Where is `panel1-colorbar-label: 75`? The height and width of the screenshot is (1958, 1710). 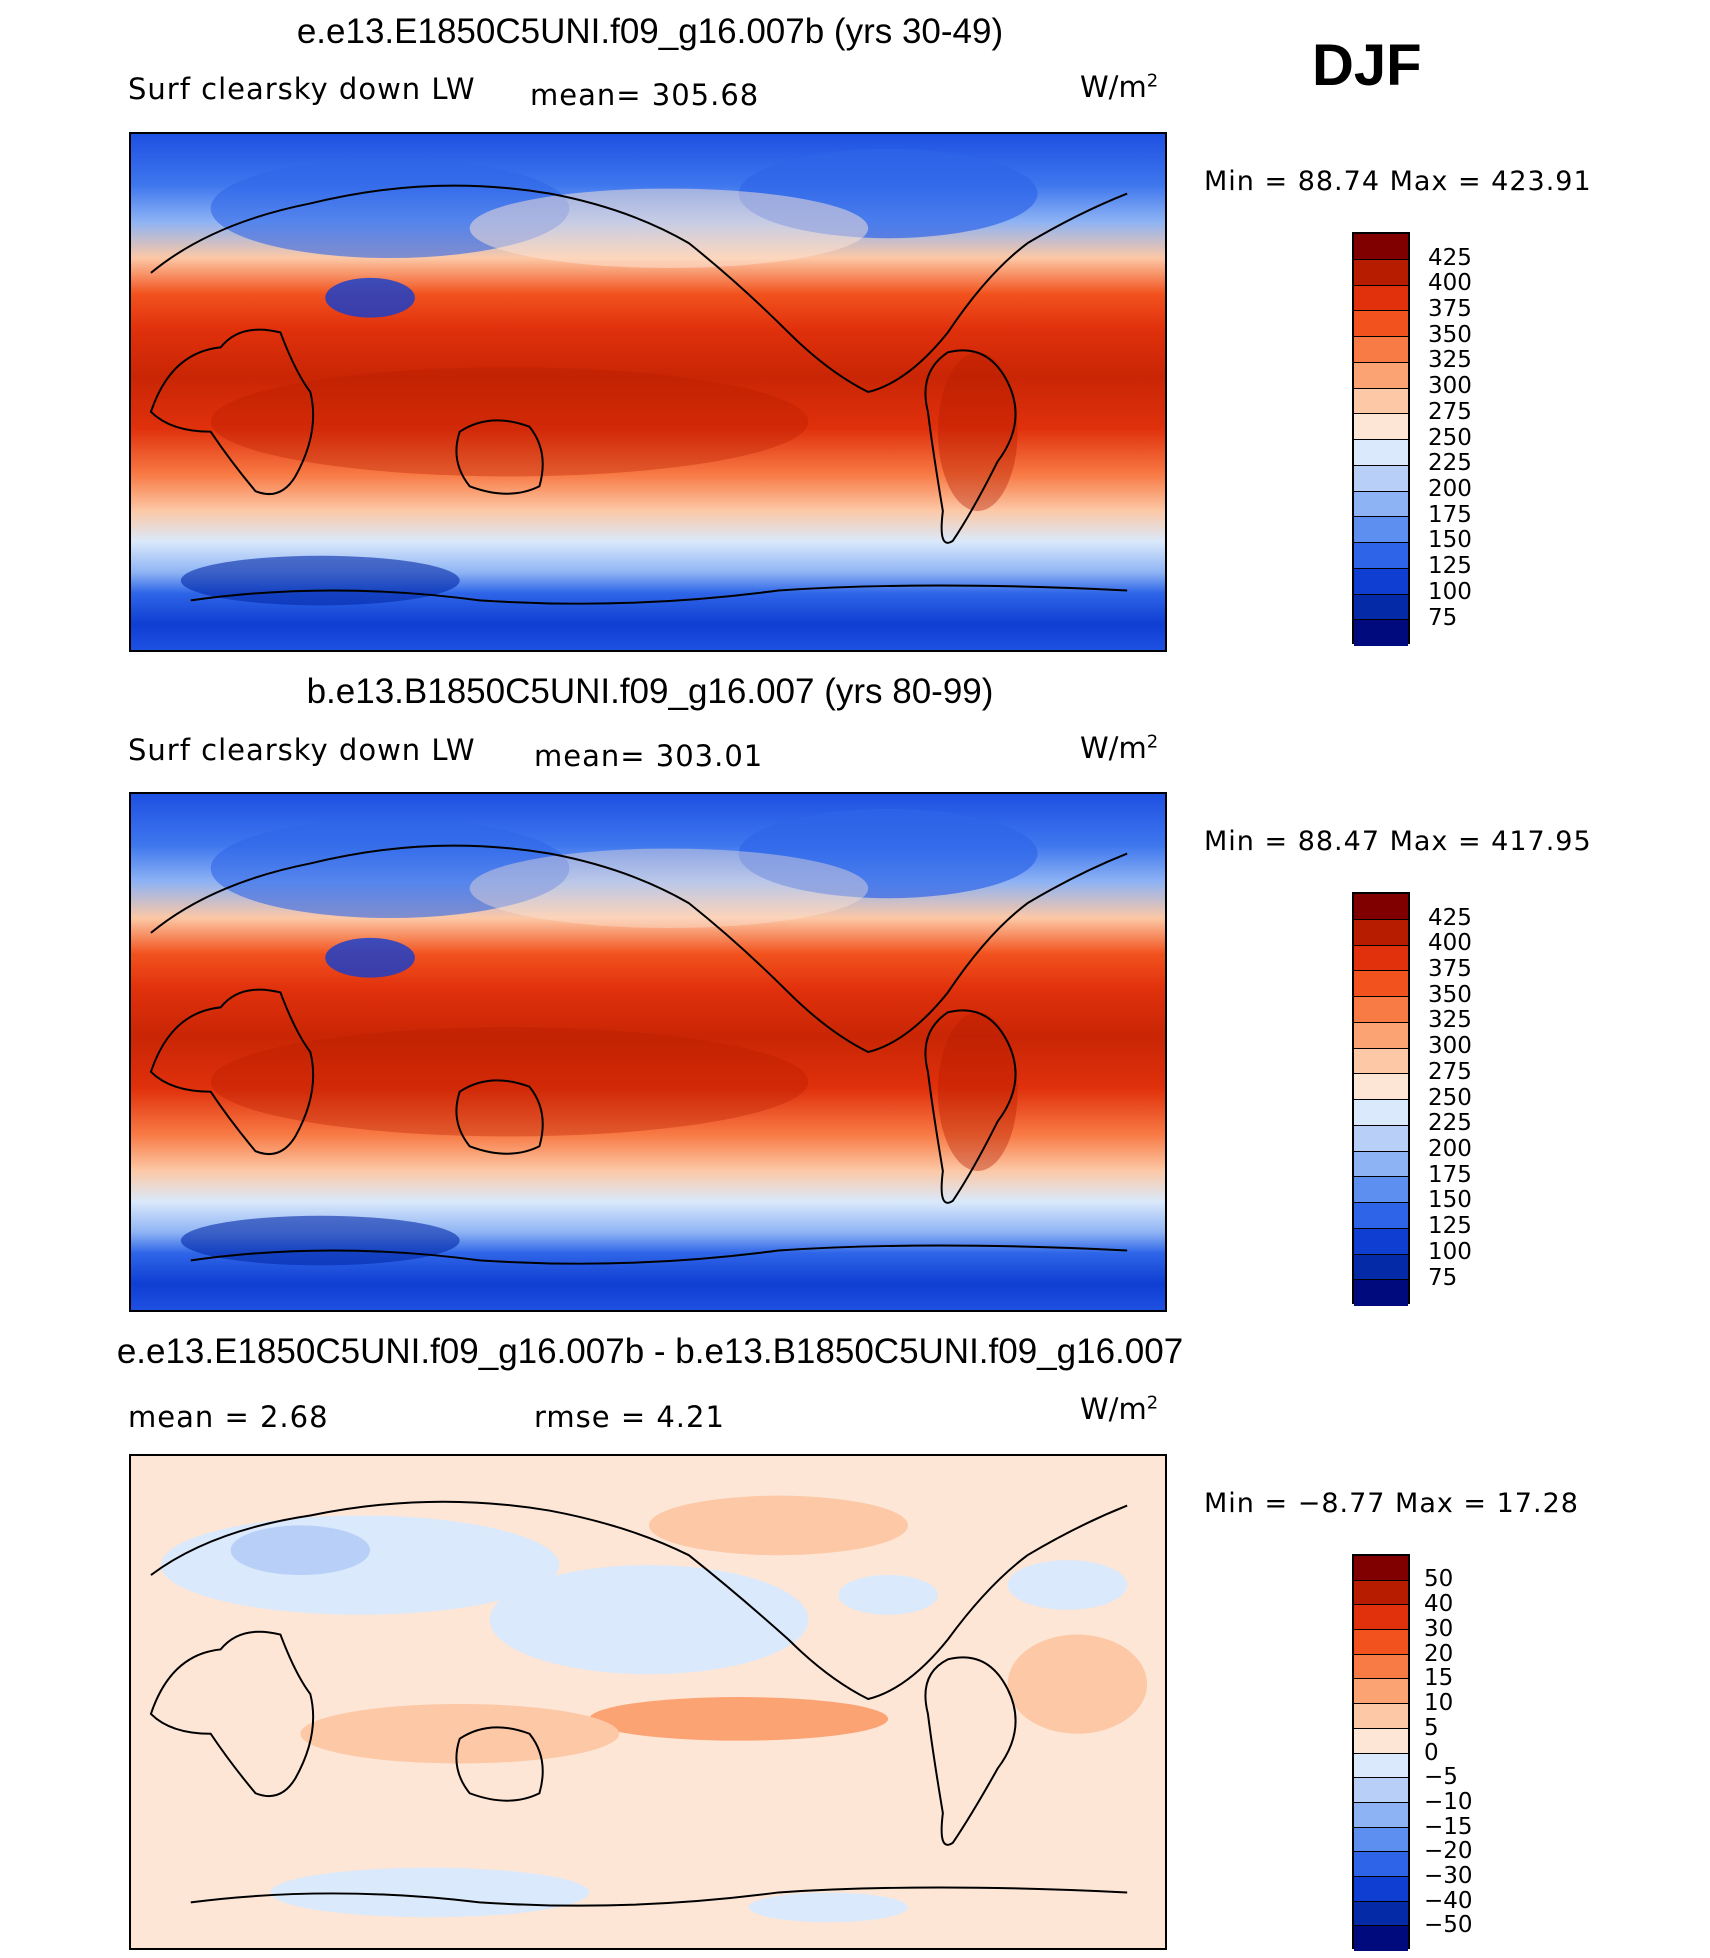 panel1-colorbar-label: 75 is located at coordinates (1443, 618).